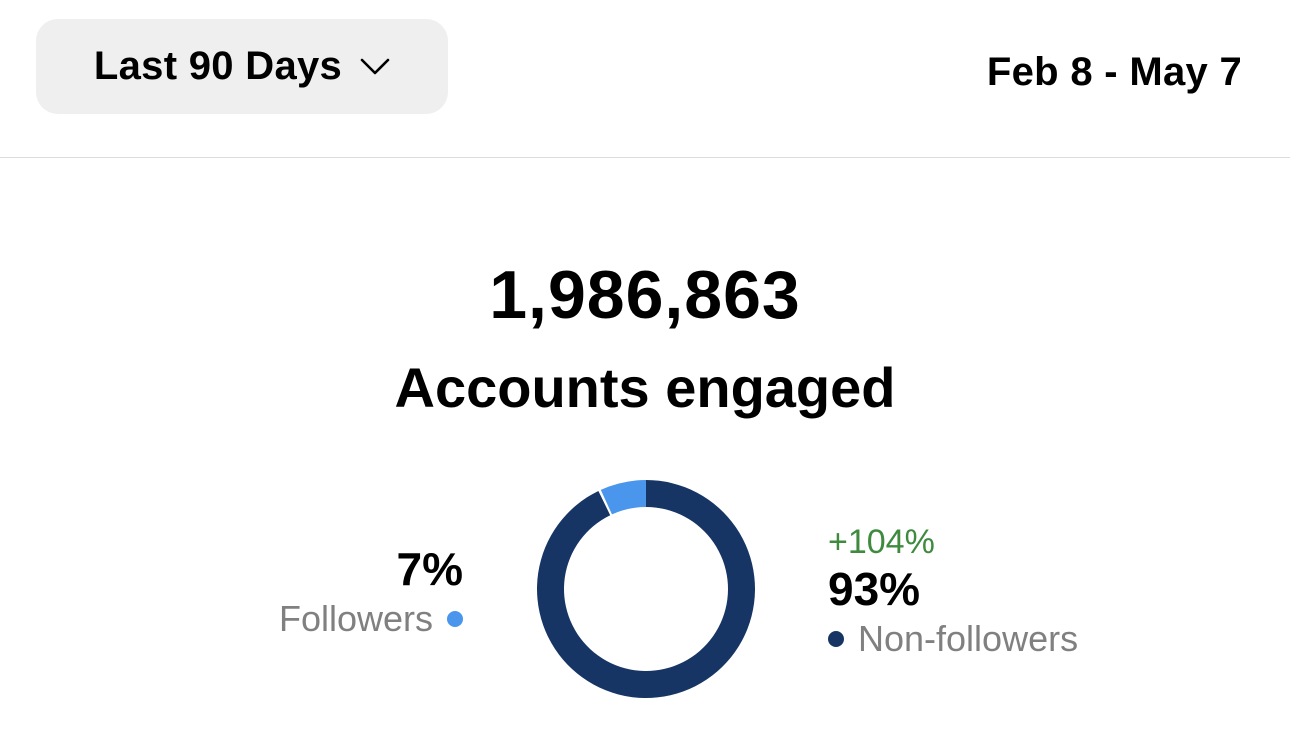 This screenshot has width=1290, height=747. I want to click on chevron-down-icon, so click(375, 66).